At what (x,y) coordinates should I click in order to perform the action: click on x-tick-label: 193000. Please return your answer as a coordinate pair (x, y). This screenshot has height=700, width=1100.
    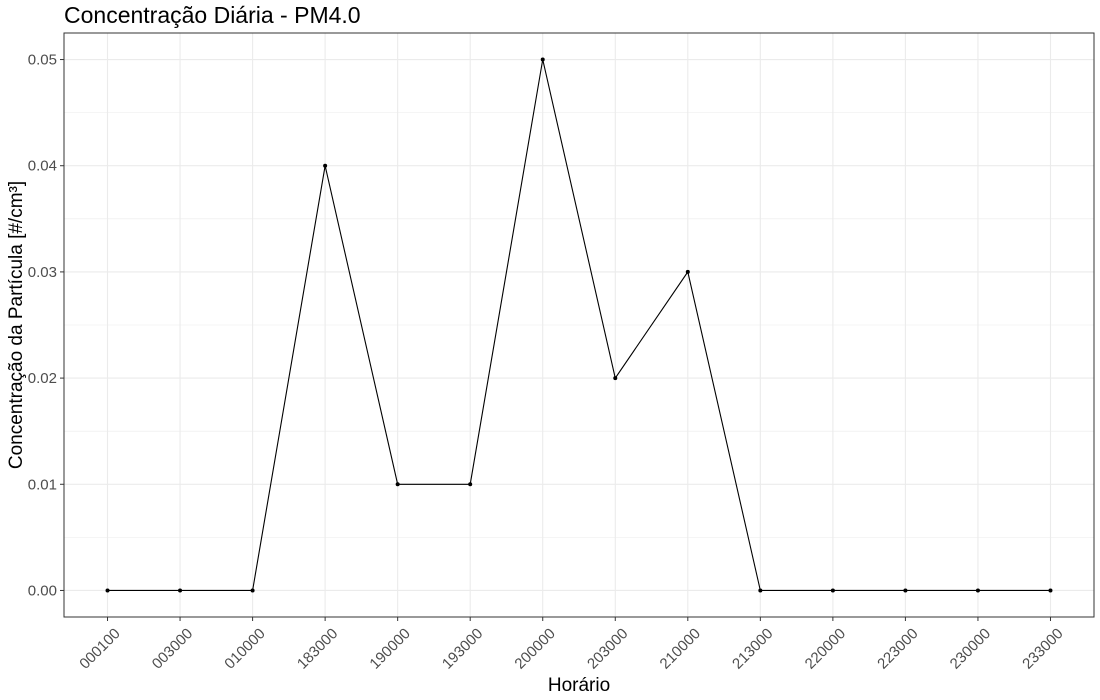
    Looking at the image, I should click on (462, 648).